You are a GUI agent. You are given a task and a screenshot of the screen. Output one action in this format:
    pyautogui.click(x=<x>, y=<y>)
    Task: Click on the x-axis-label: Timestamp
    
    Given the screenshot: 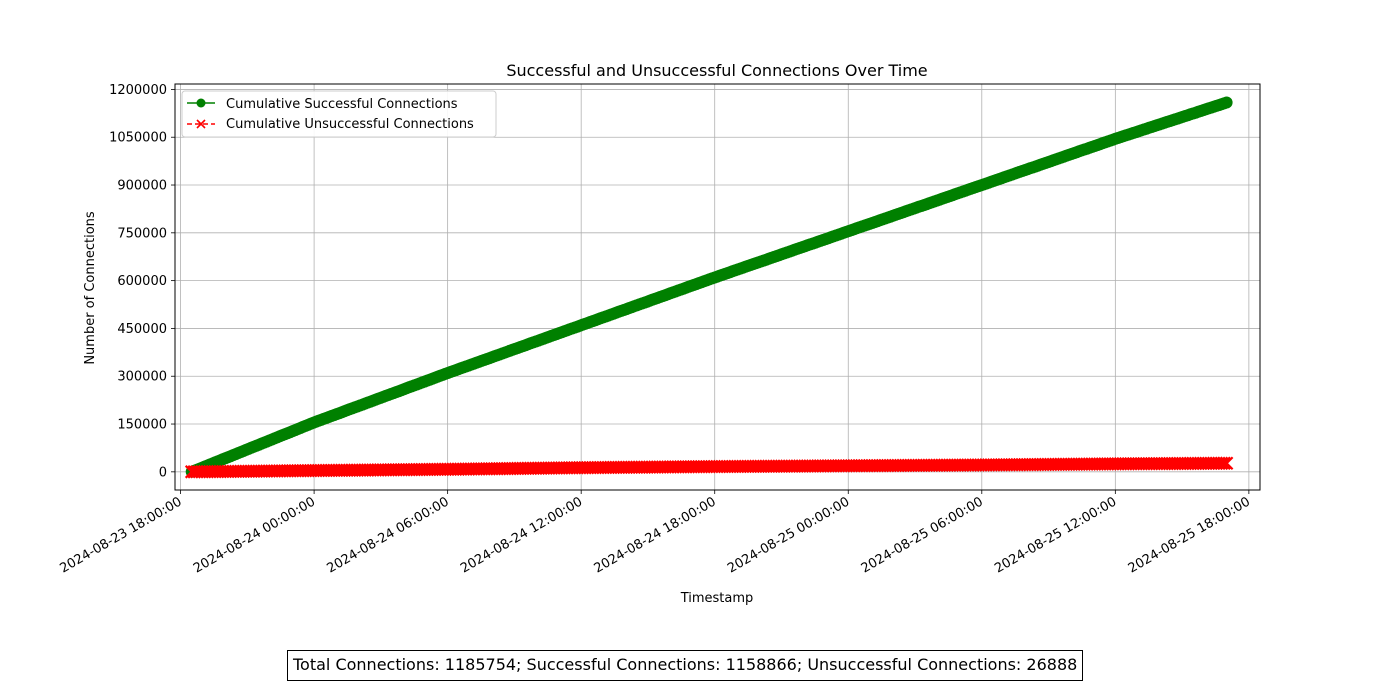 What is the action you would take?
    pyautogui.click(x=717, y=598)
    